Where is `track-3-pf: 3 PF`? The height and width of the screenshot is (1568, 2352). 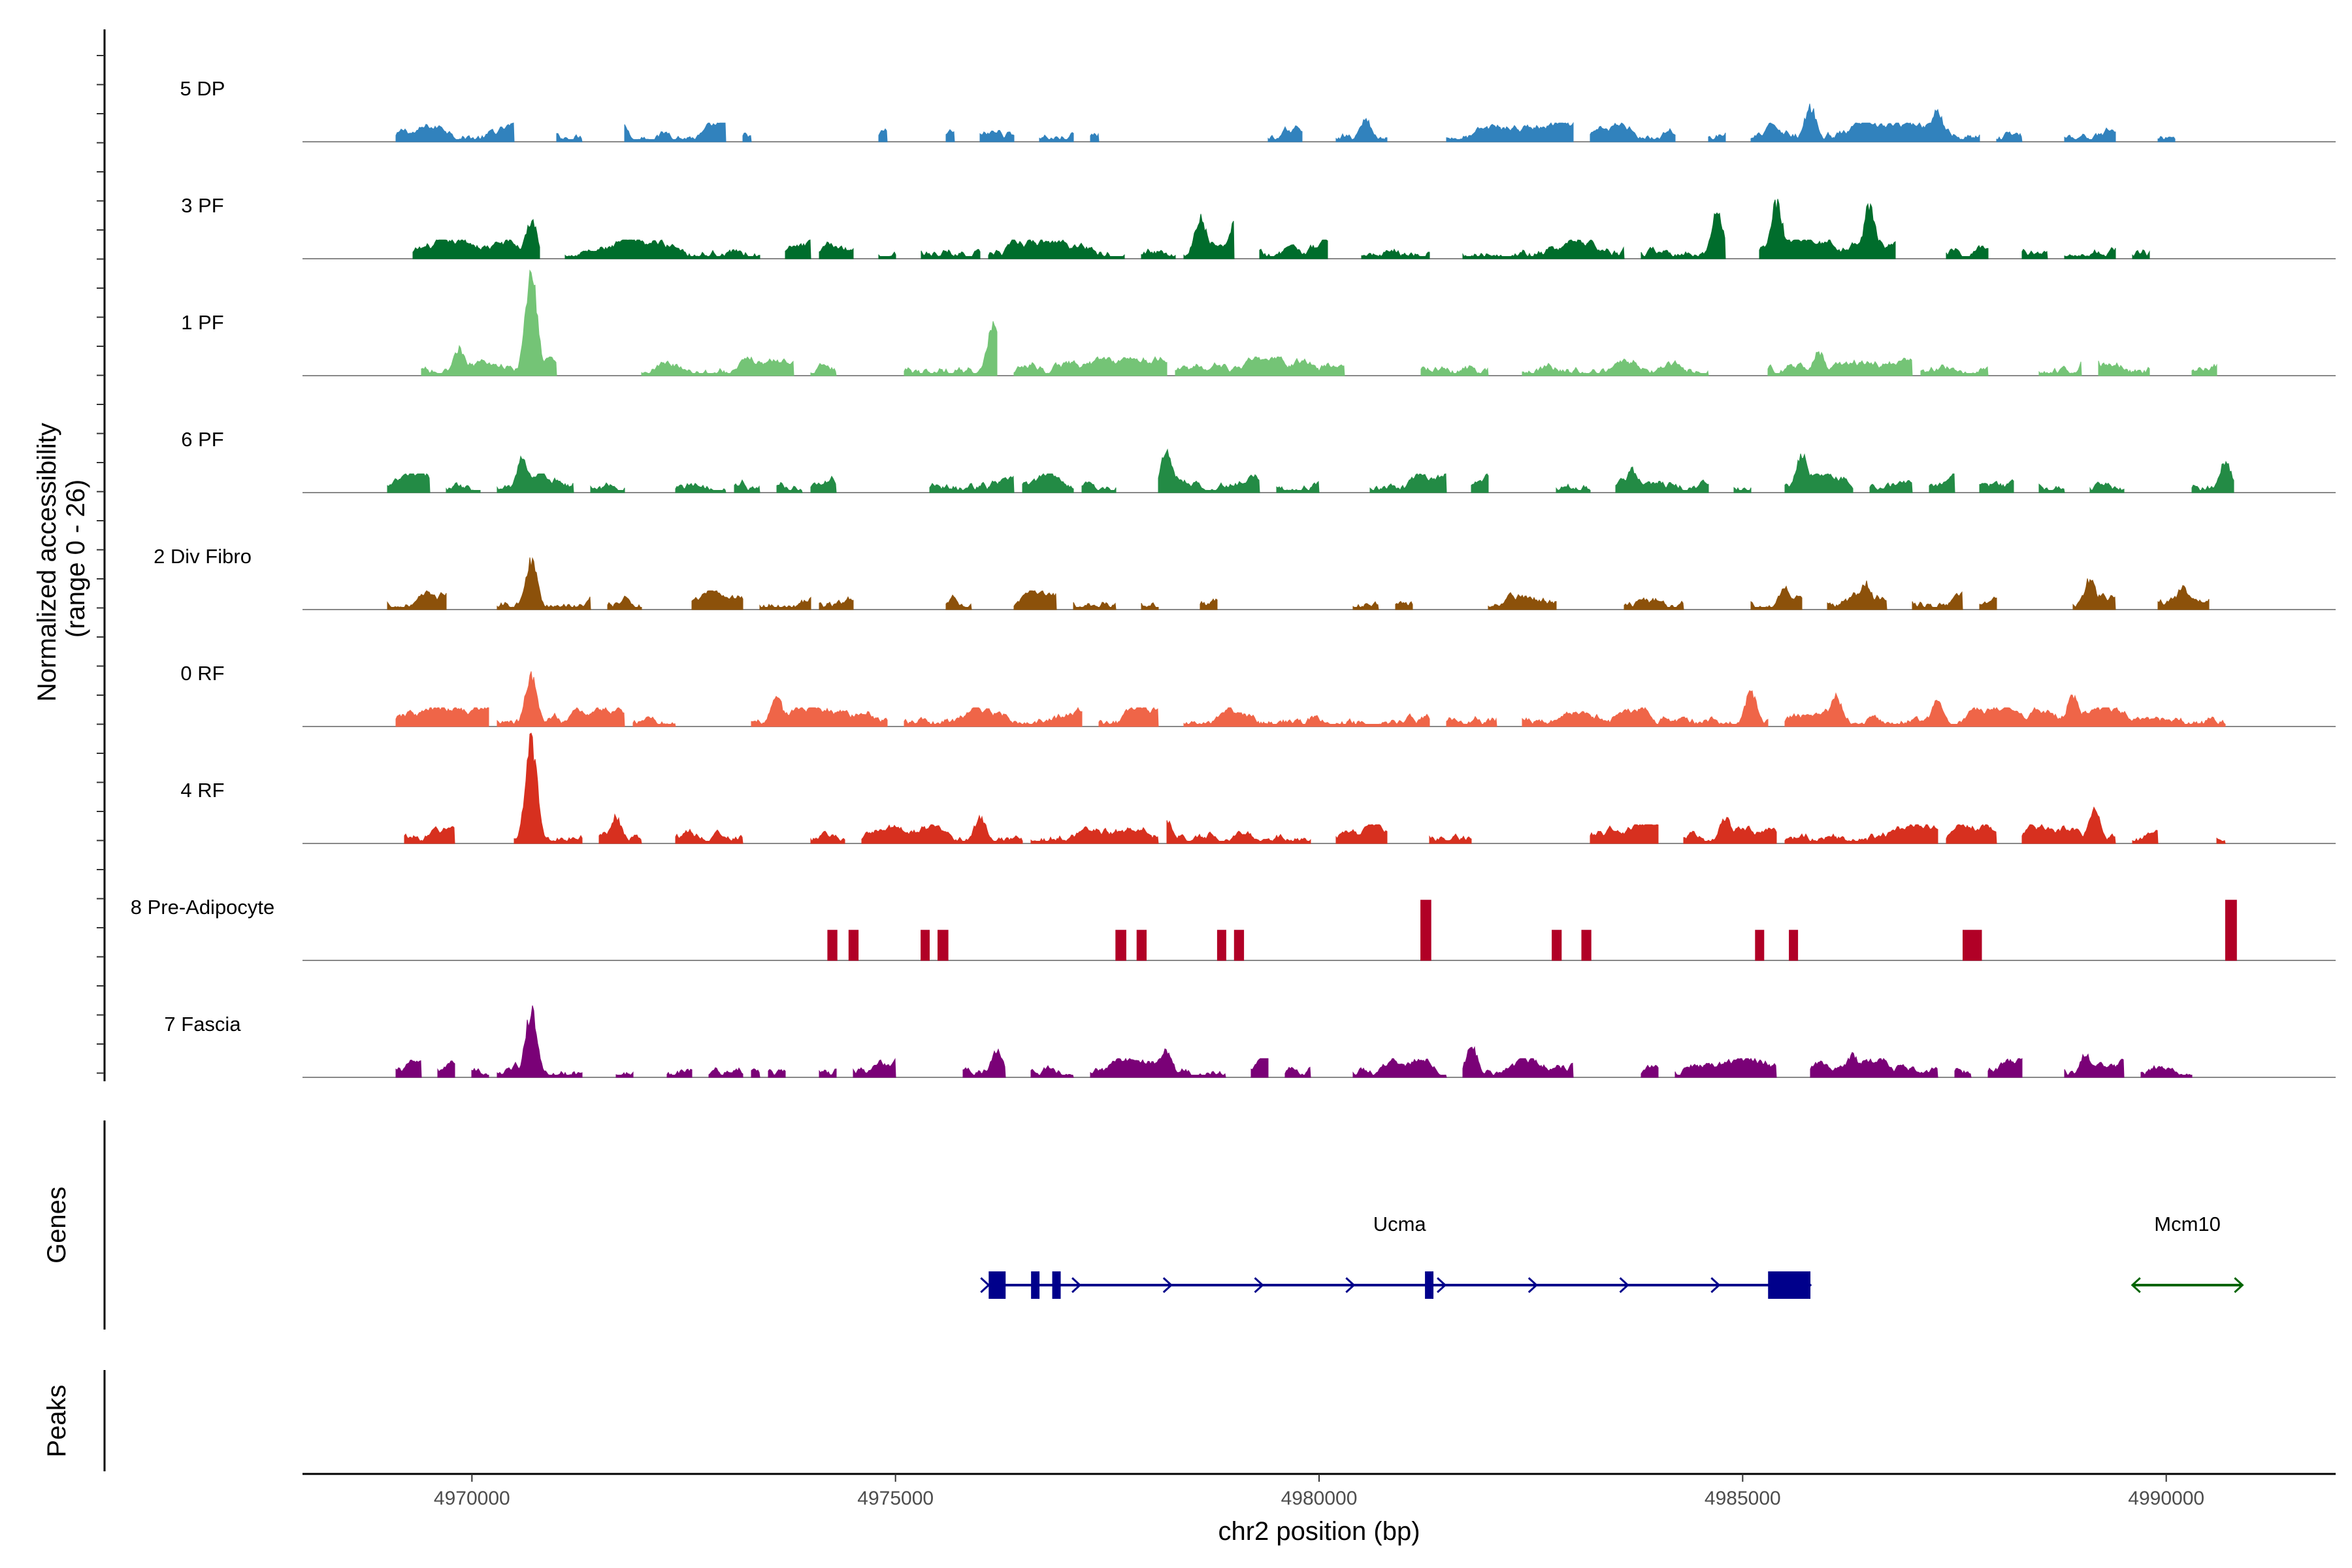 track-3-pf: 3 PF is located at coordinates (1258, 226).